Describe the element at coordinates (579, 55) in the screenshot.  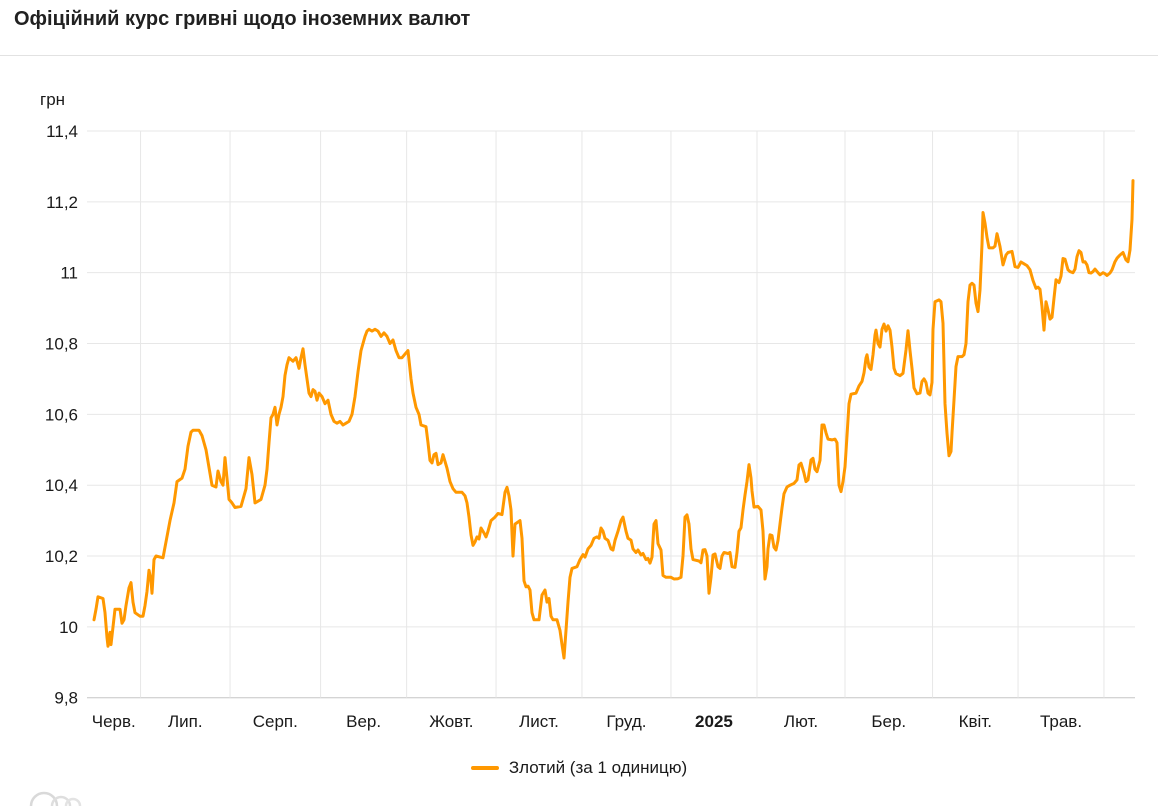
I see `header-divider` at that location.